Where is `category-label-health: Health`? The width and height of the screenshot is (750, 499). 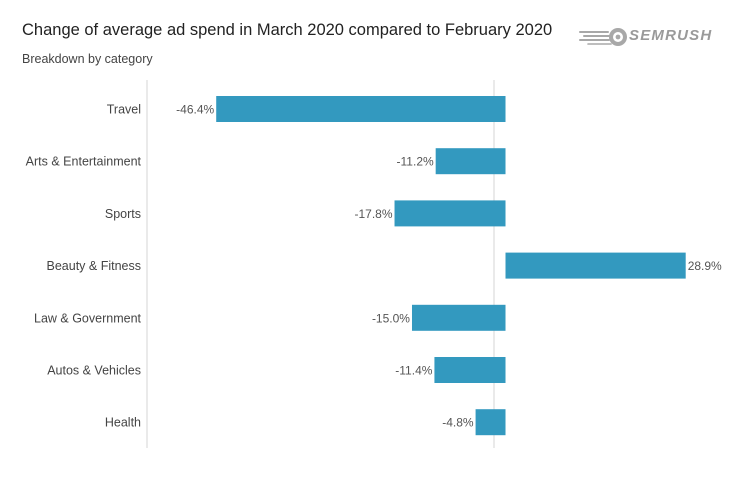
category-label-health: Health is located at coordinates (123, 423).